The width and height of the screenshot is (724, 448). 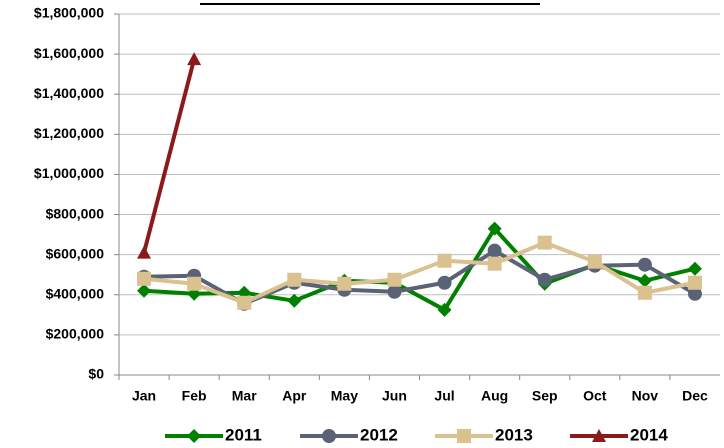 What do you see at coordinates (69, 93) in the screenshot?
I see `y-tick-label: $1,400,000` at bounding box center [69, 93].